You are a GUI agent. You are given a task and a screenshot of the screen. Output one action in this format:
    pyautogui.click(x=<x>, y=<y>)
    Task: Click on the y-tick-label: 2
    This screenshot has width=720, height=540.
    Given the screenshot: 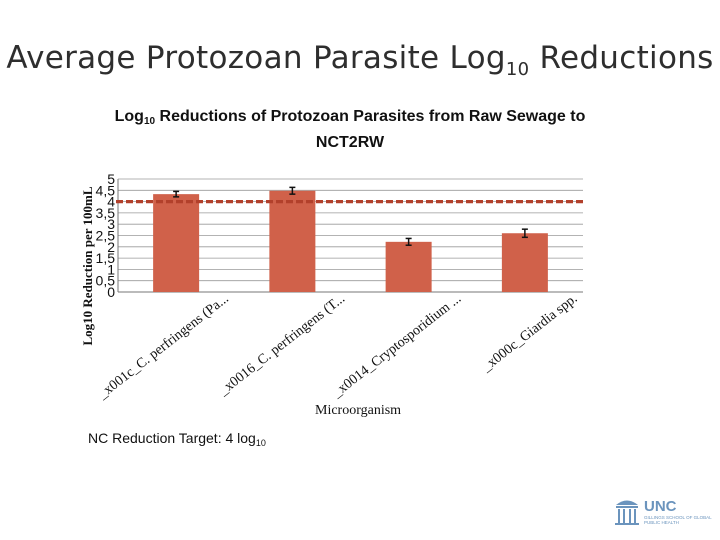 What is the action you would take?
    pyautogui.click(x=111, y=247)
    